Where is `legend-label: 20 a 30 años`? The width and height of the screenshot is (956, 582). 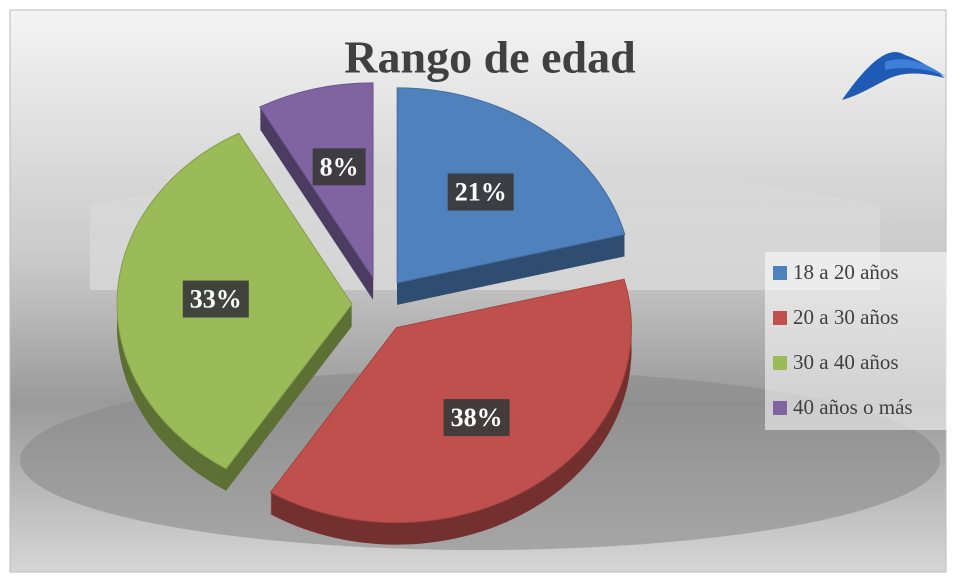
legend-label: 20 a 30 años is located at coordinates (846, 317).